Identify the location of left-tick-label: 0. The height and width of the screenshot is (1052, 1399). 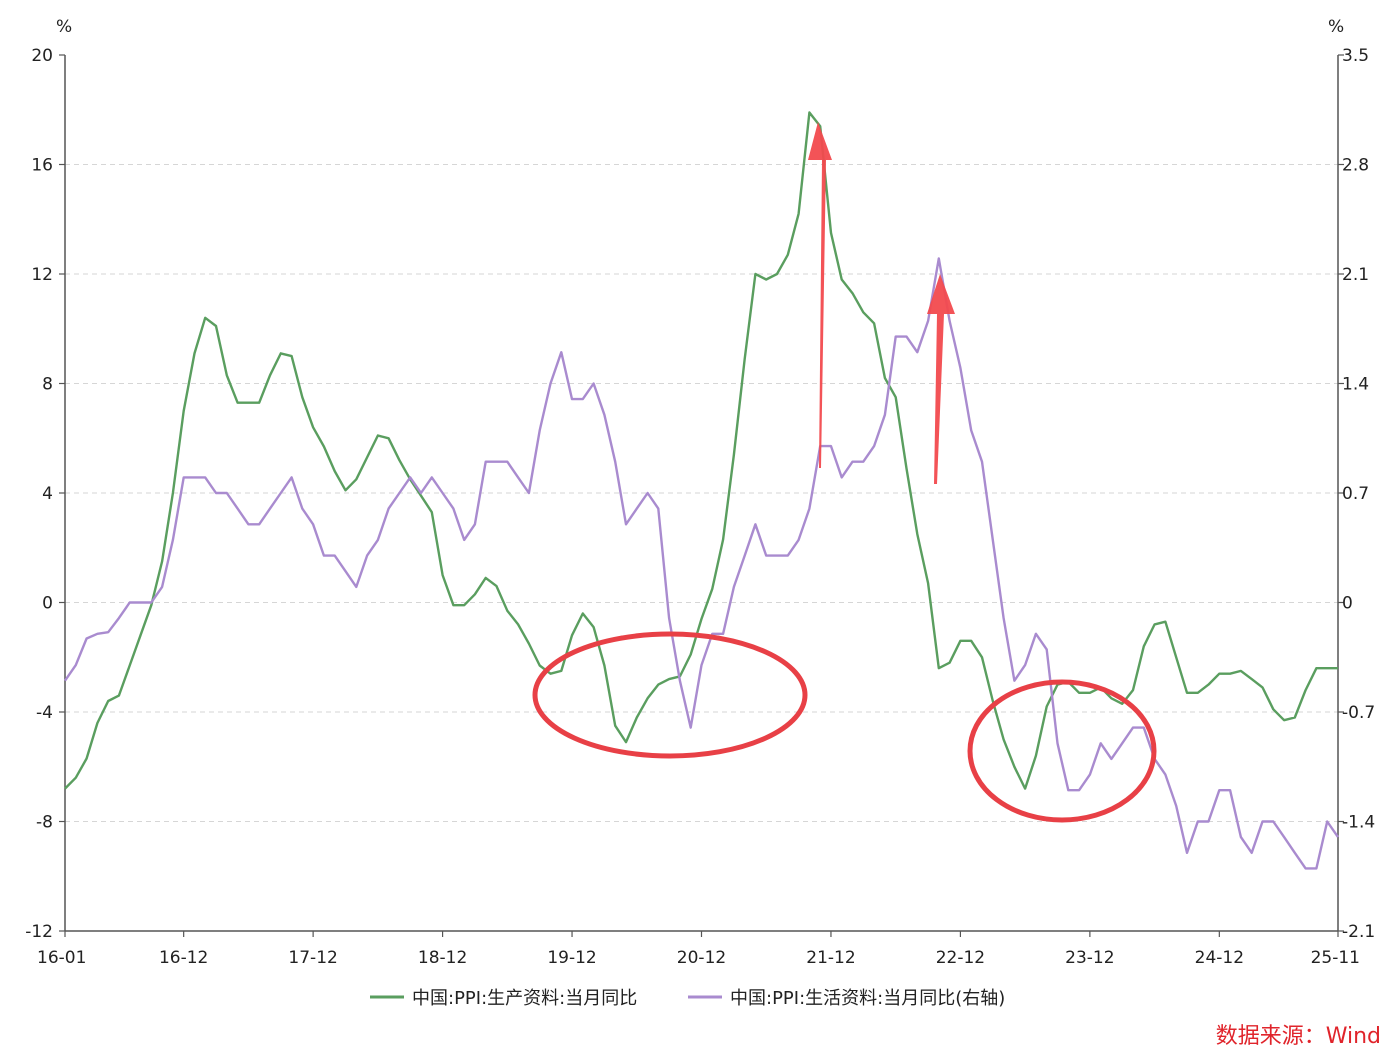
(47, 604).